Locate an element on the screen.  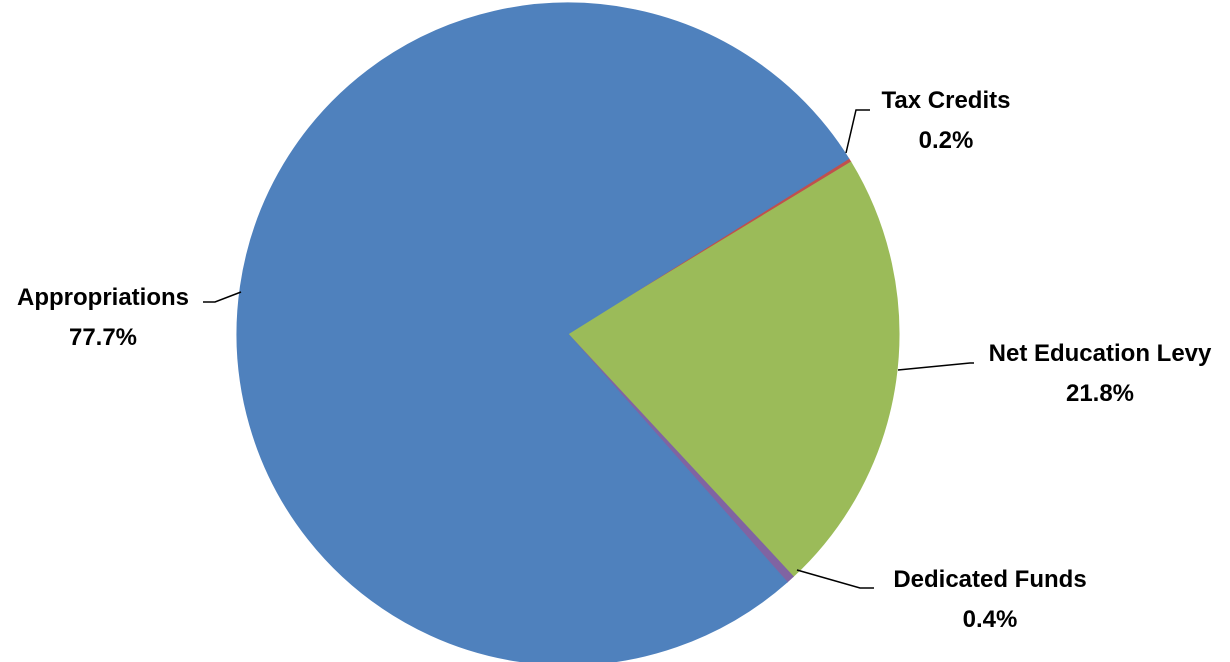
data-label-value-appropriations: 77.7% is located at coordinates (103, 337).